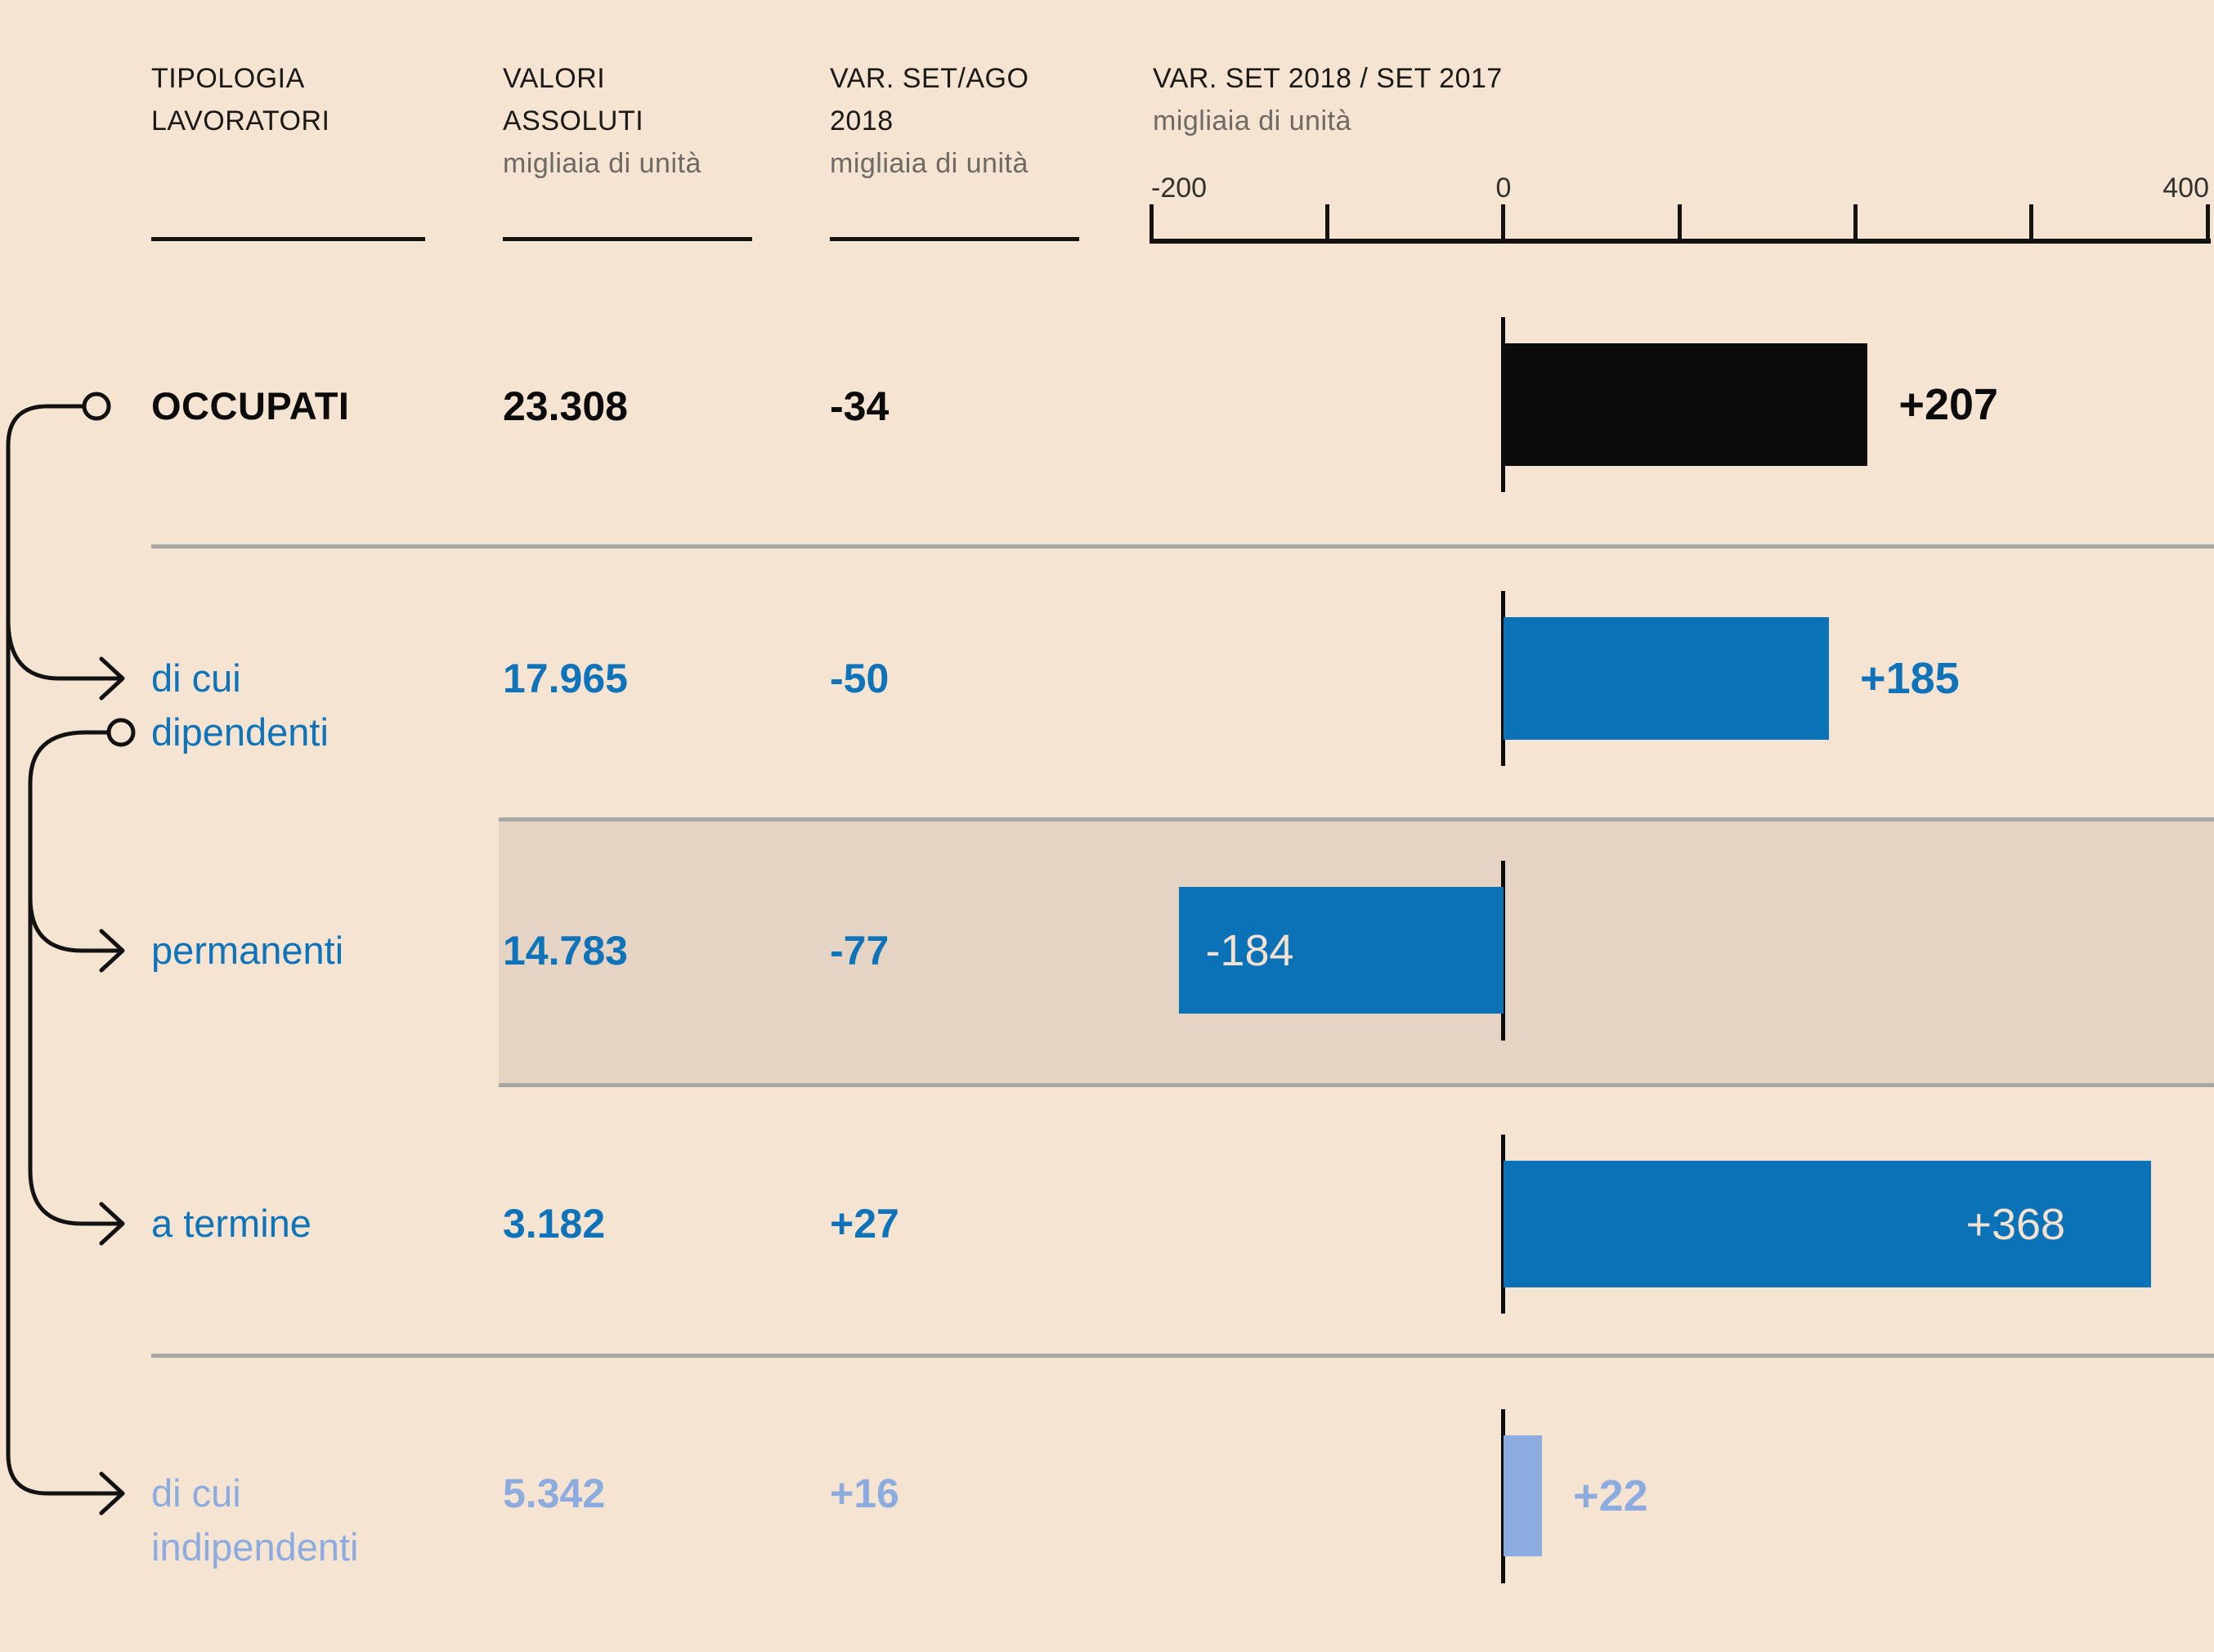  What do you see at coordinates (1685, 404) in the screenshot?
I see `bar-occupati` at bounding box center [1685, 404].